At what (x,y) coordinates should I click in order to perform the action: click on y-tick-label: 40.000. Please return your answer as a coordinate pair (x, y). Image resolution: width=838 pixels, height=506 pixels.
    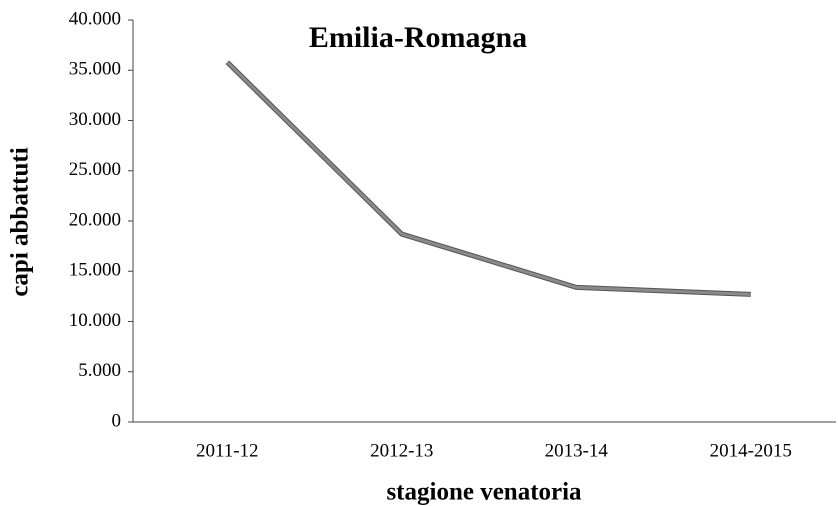
    Looking at the image, I should click on (95, 18).